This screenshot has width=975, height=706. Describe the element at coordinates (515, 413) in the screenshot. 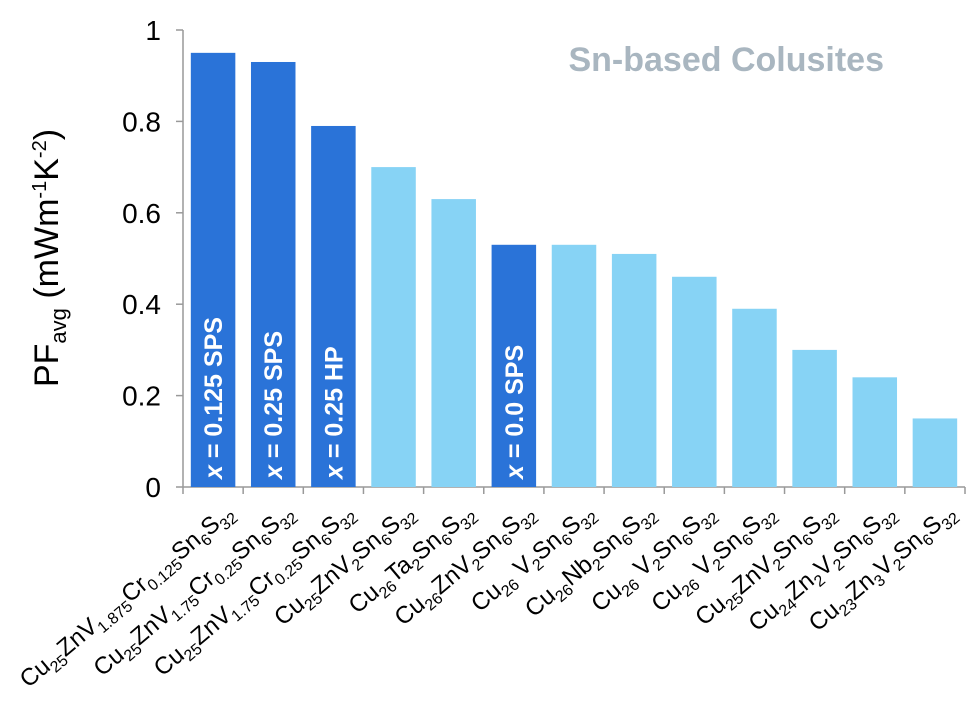

I see `bar-label: x = 0.0 SPS` at that location.